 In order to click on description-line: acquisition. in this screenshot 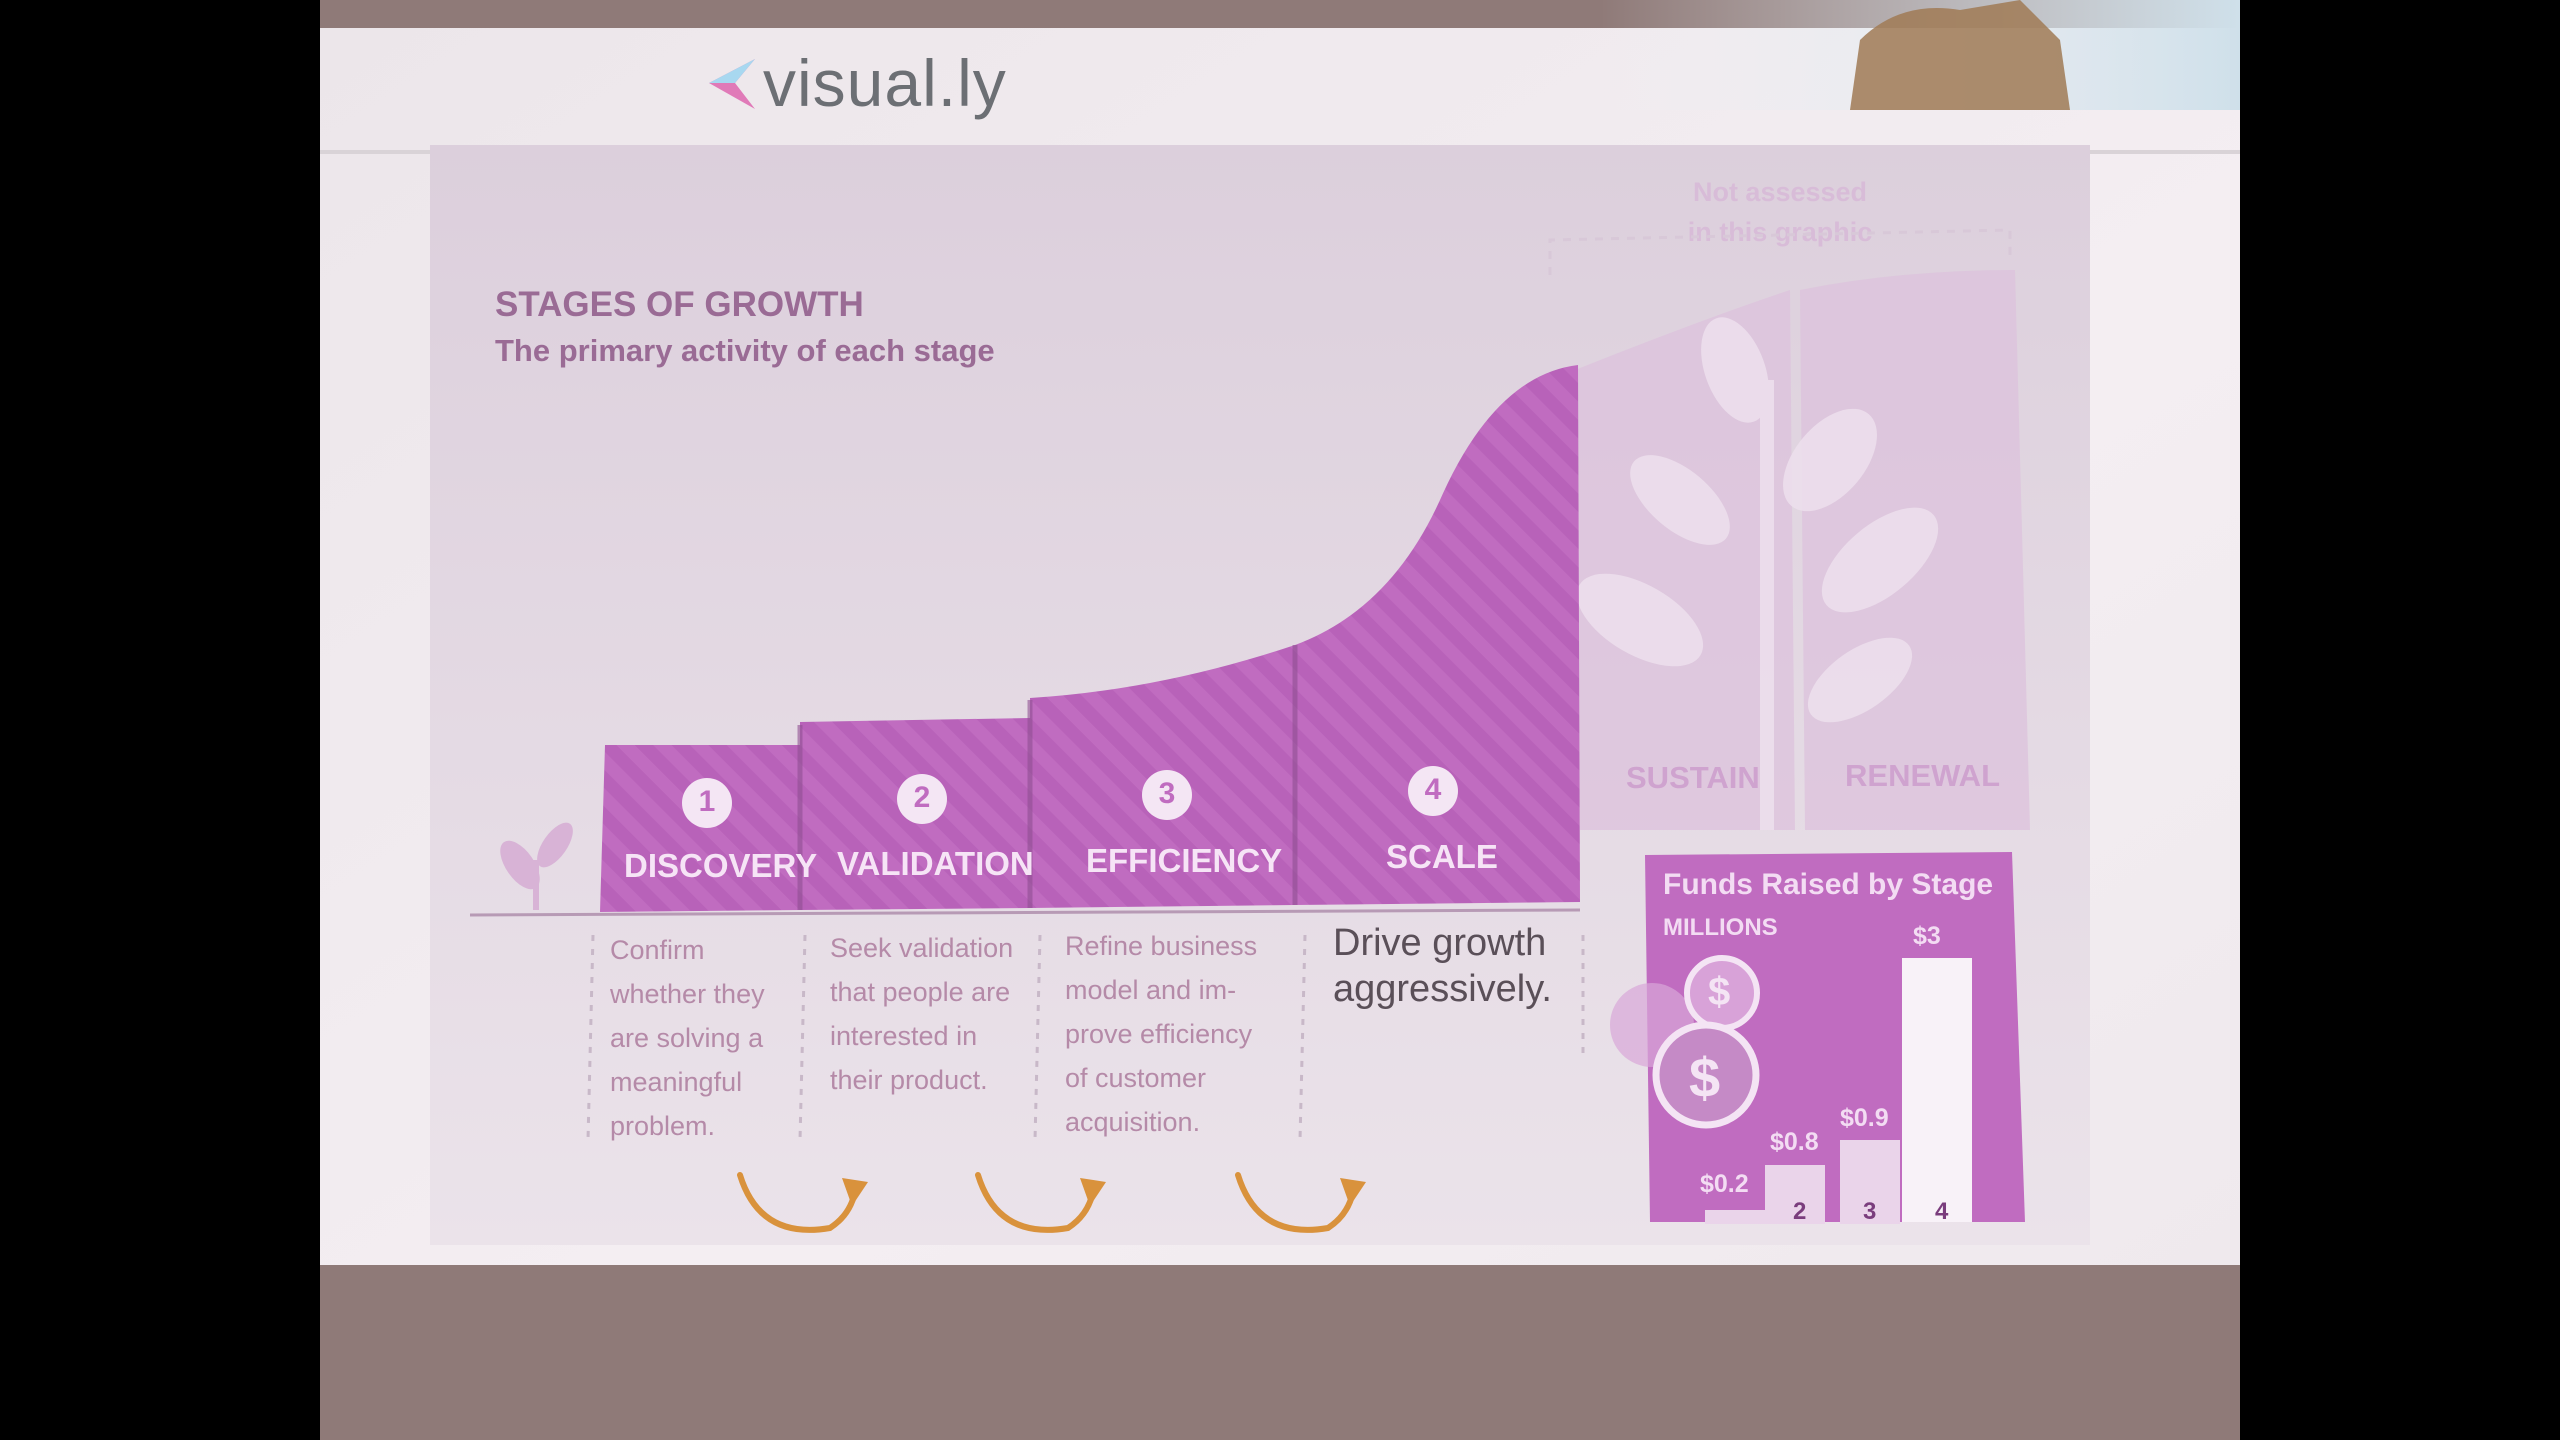, I will do `click(1133, 1122)`.